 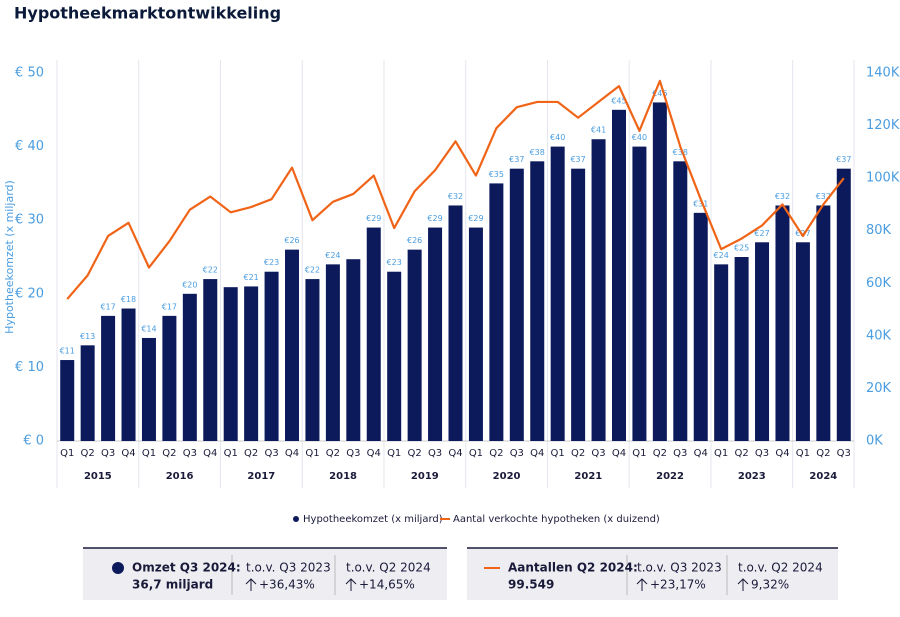 I want to click on year-label: 2016, so click(x=180, y=476).